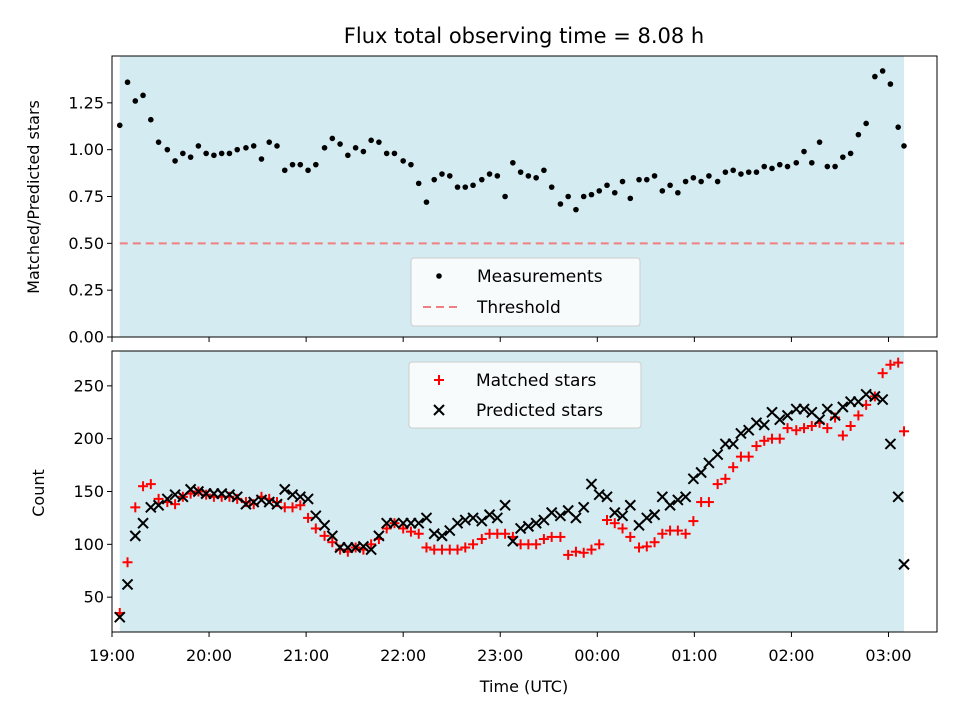 The image size is (960, 720). Describe the element at coordinates (540, 277) in the screenshot. I see `legend-measurements-label: Measurements` at that location.